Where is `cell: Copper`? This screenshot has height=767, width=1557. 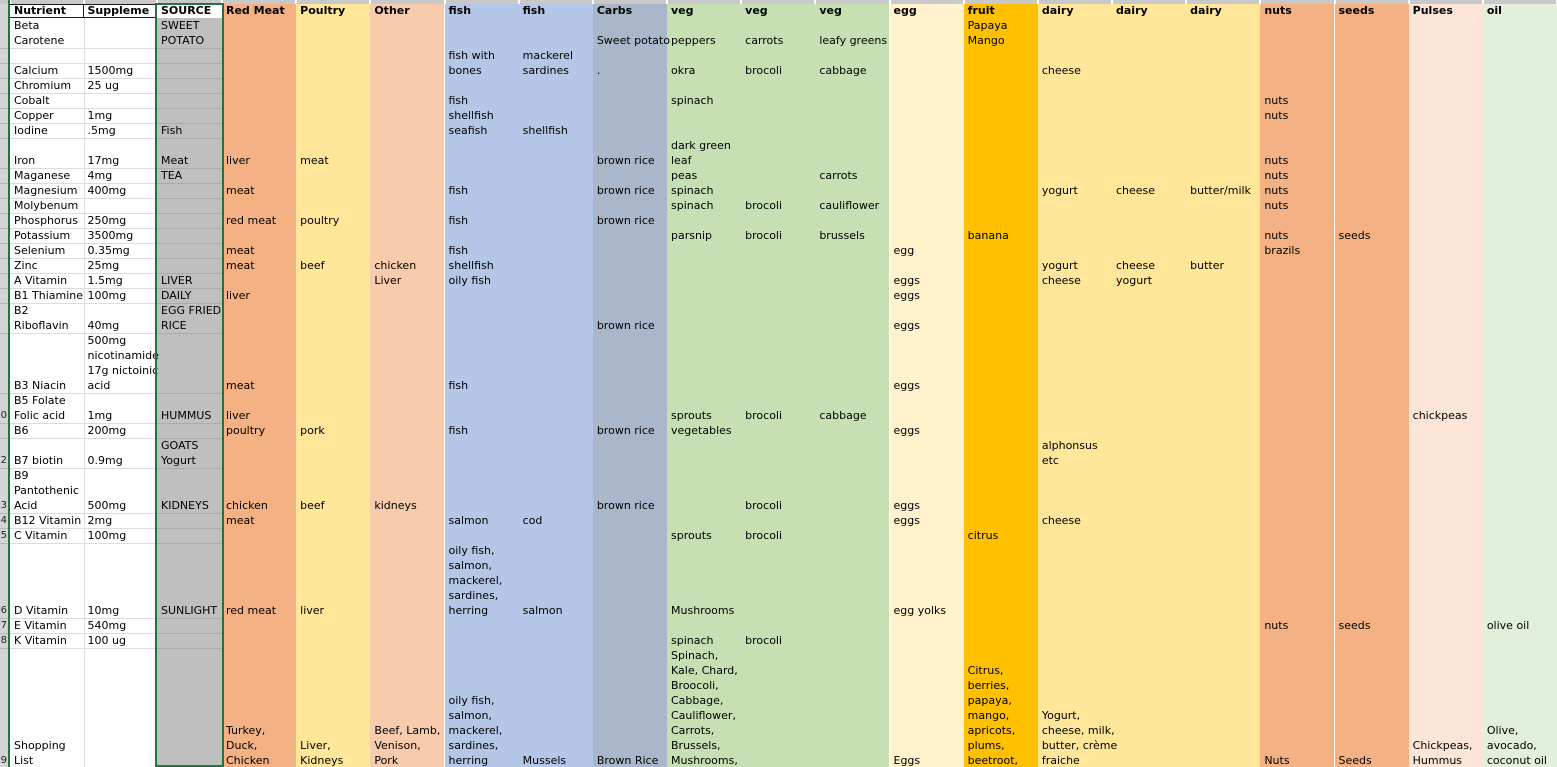
cell: Copper is located at coordinates (34, 115).